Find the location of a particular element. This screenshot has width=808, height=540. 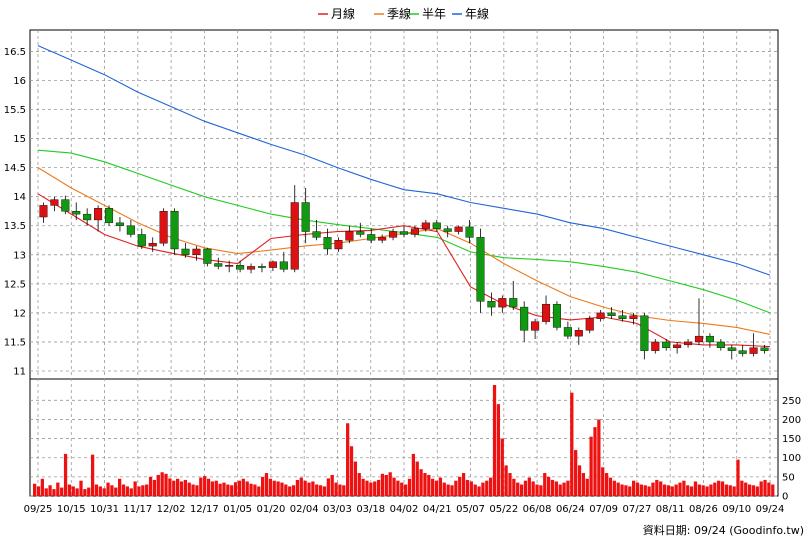

date-tick-label: 03/18 is located at coordinates (370, 509).